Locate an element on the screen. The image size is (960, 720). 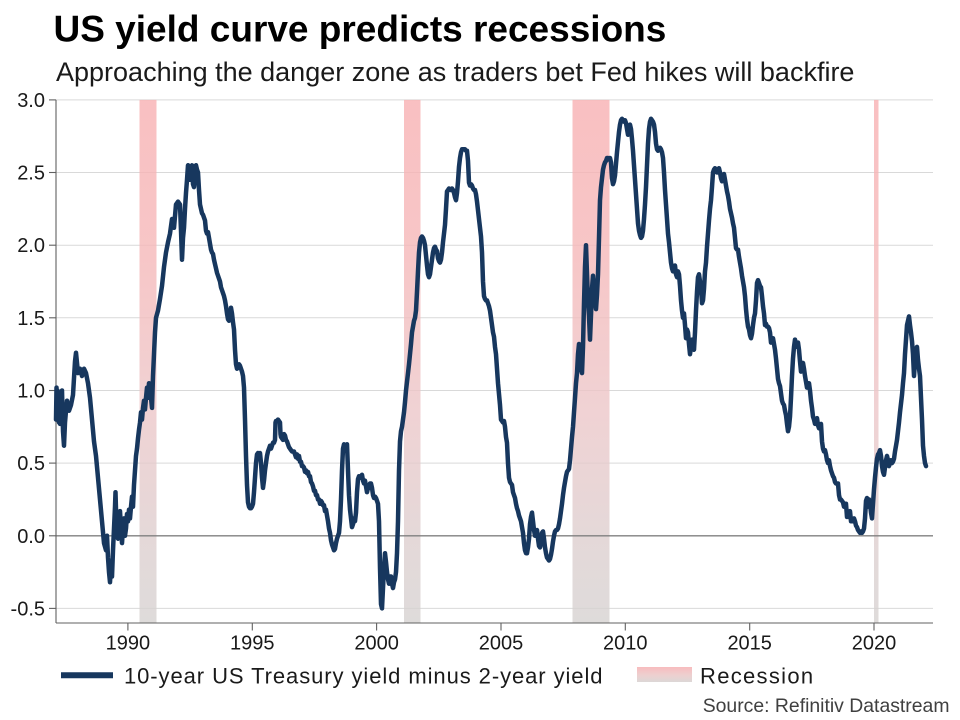
svg-text: Recession is located at coordinates (757, 675).